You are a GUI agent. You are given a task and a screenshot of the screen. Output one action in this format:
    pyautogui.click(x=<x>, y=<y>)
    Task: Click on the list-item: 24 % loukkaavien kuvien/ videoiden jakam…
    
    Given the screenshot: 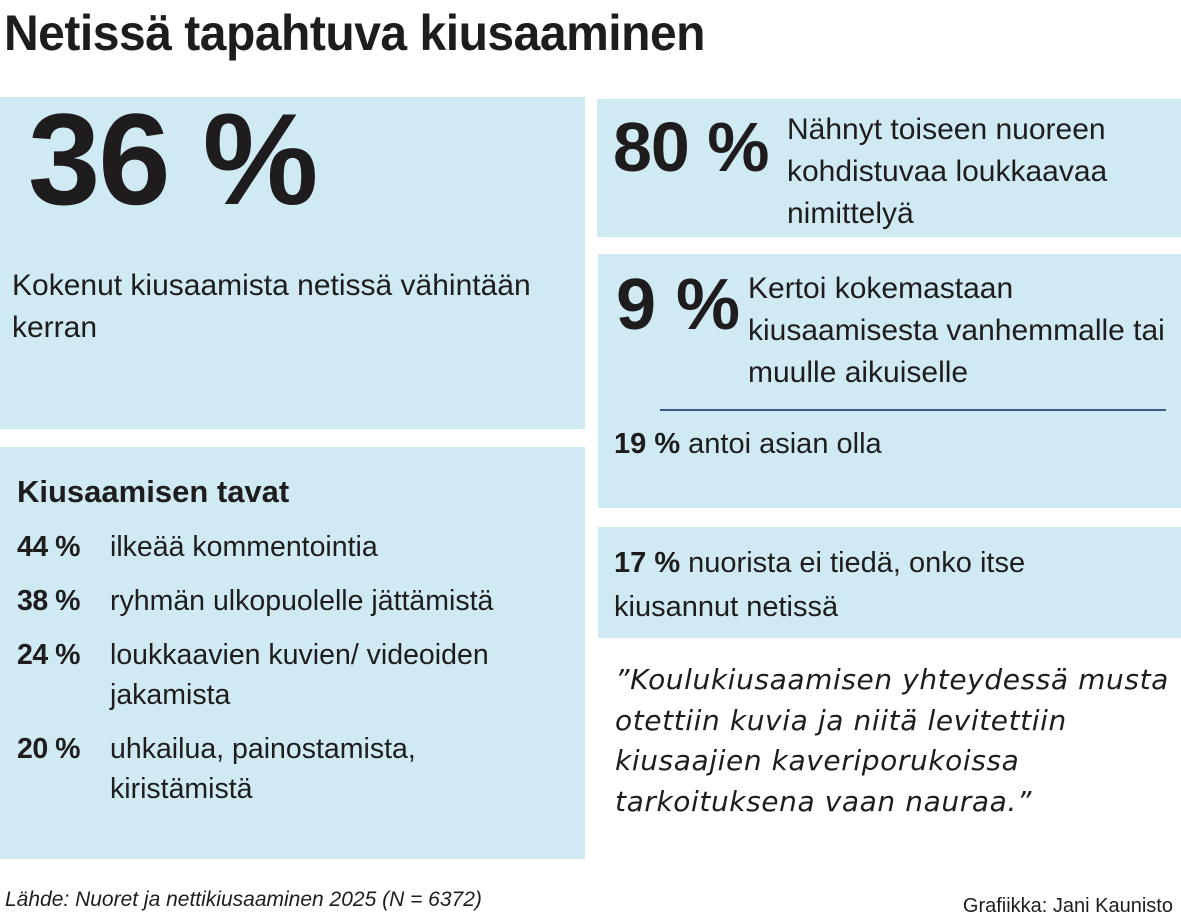 What is the action you would take?
    pyautogui.click(x=297, y=675)
    